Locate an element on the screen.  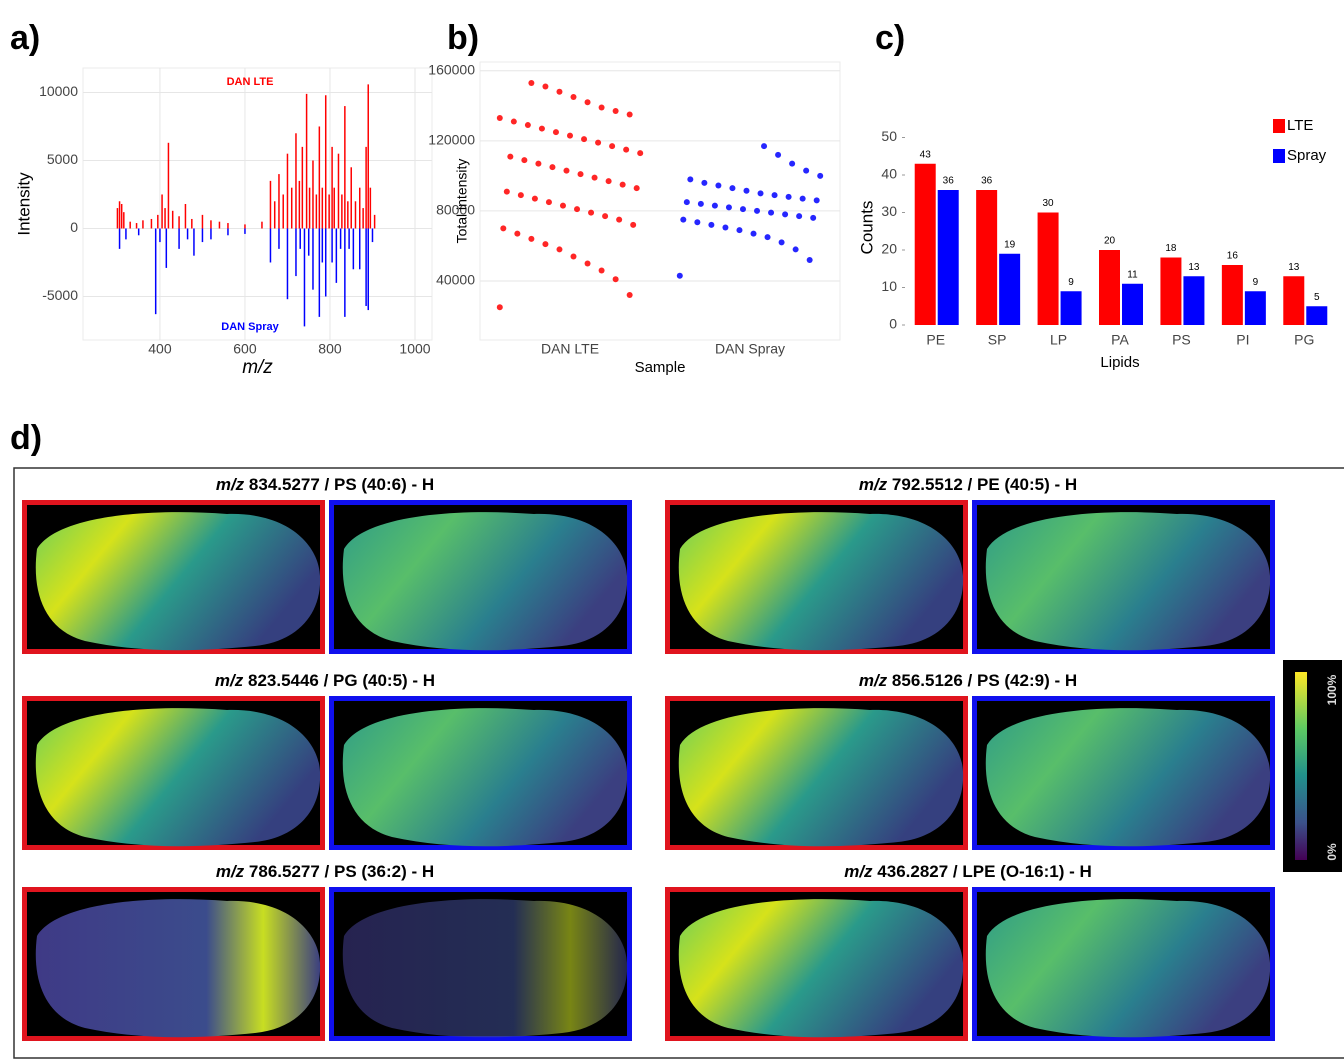
y-axis-label: Counts is located at coordinates (866, 228).